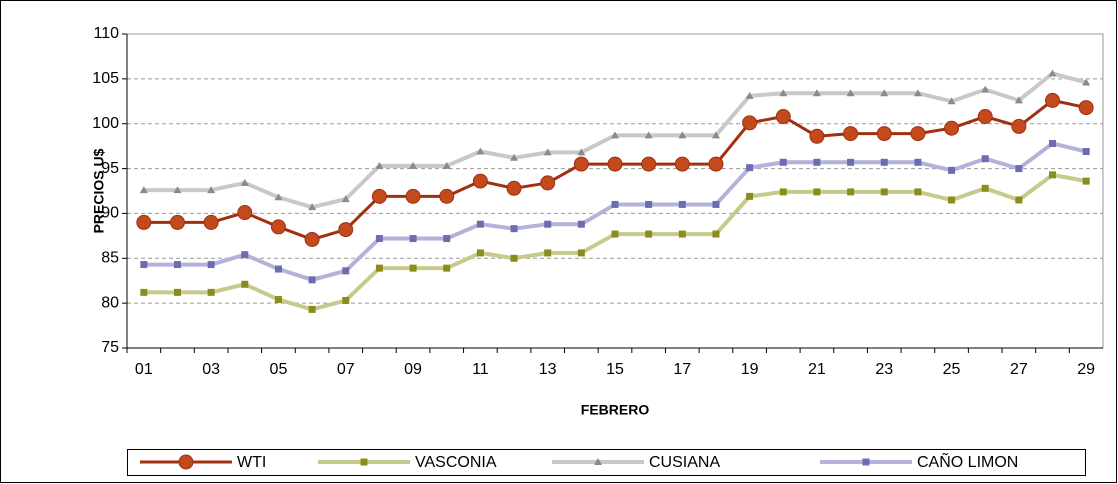 The image size is (1118, 484). What do you see at coordinates (211, 369) in the screenshot?
I see `x-tick-label: 03` at bounding box center [211, 369].